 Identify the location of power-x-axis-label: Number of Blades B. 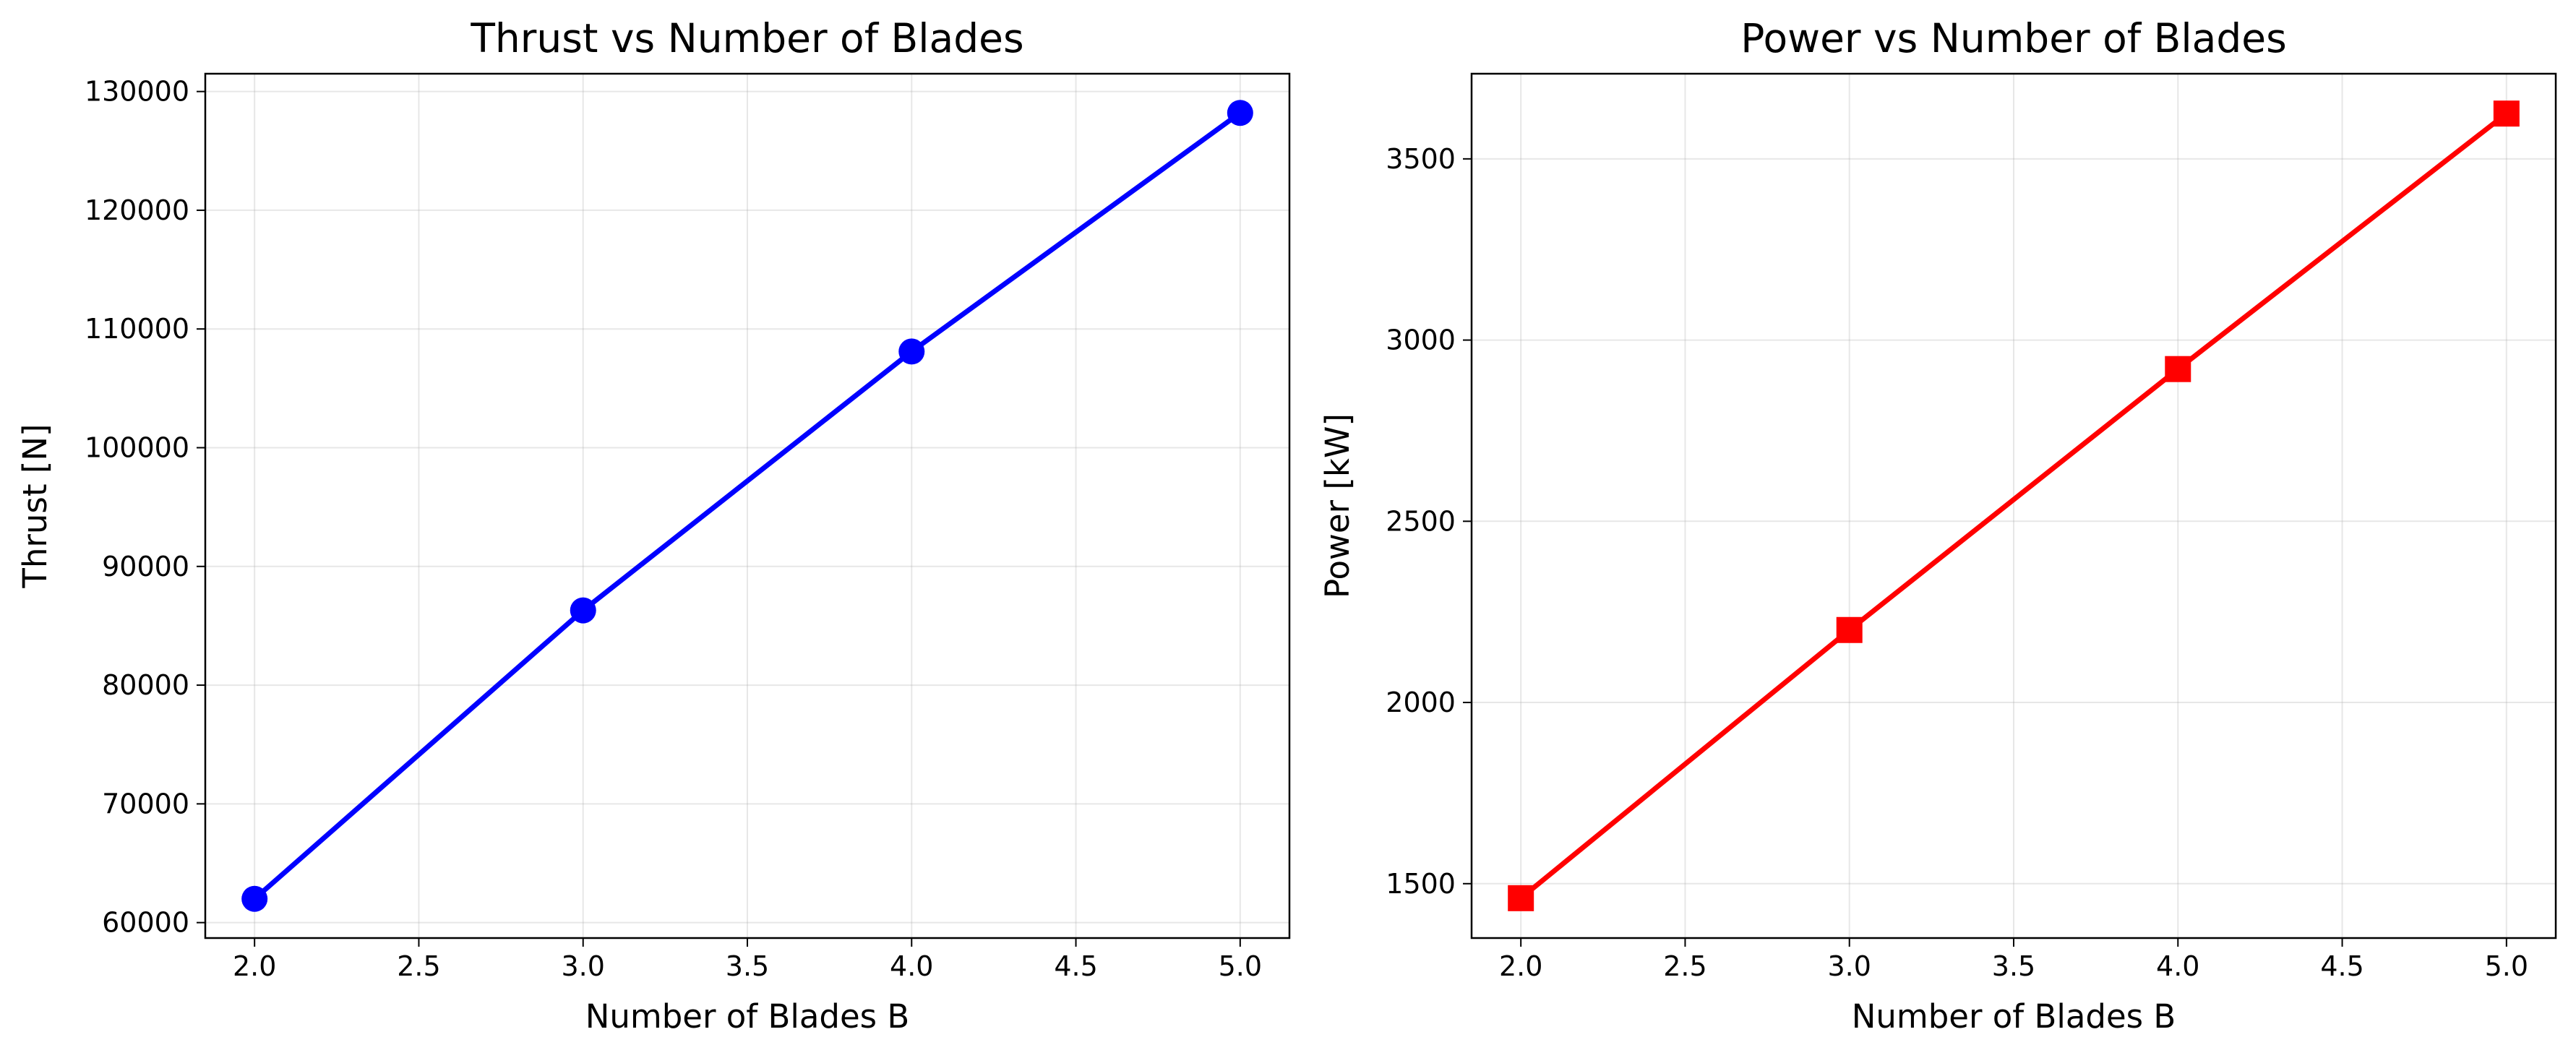
(2014, 1016).